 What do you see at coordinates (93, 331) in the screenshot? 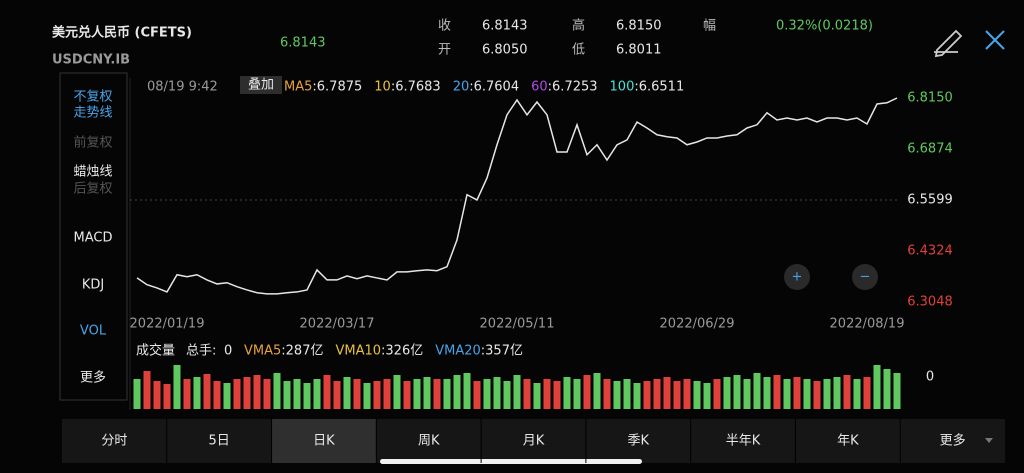
I see `sidebar-item: VOL` at bounding box center [93, 331].